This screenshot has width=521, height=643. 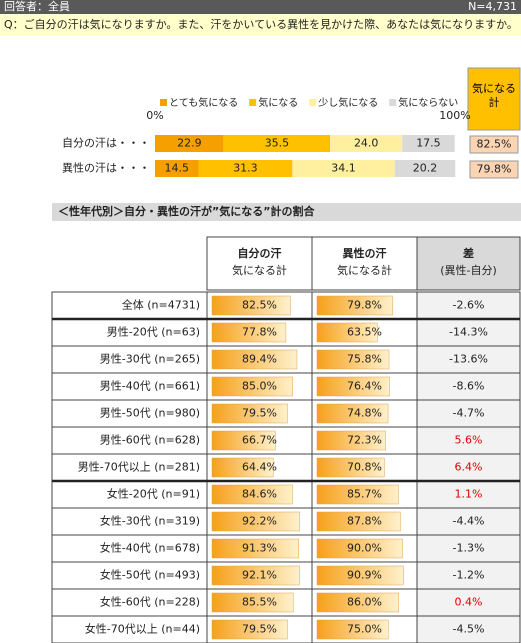 I want to click on cell-value: -2.6%, so click(x=469, y=305).